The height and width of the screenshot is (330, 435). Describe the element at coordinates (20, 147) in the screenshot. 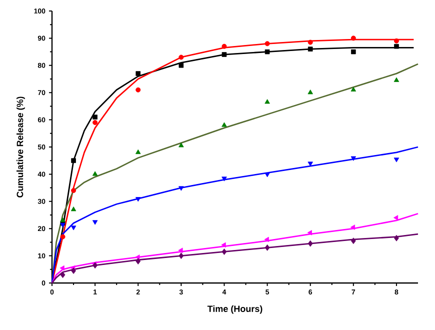

I see `y-axis-title: Cumulative Release (%)` at that location.